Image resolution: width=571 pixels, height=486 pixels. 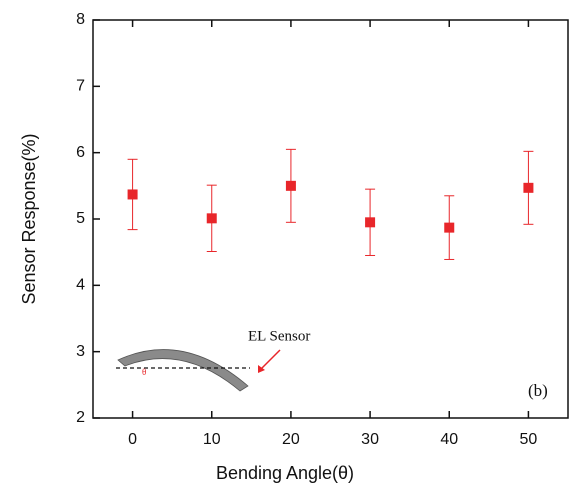 What do you see at coordinates (80, 86) in the screenshot?
I see `y-tick-label: 7` at bounding box center [80, 86].